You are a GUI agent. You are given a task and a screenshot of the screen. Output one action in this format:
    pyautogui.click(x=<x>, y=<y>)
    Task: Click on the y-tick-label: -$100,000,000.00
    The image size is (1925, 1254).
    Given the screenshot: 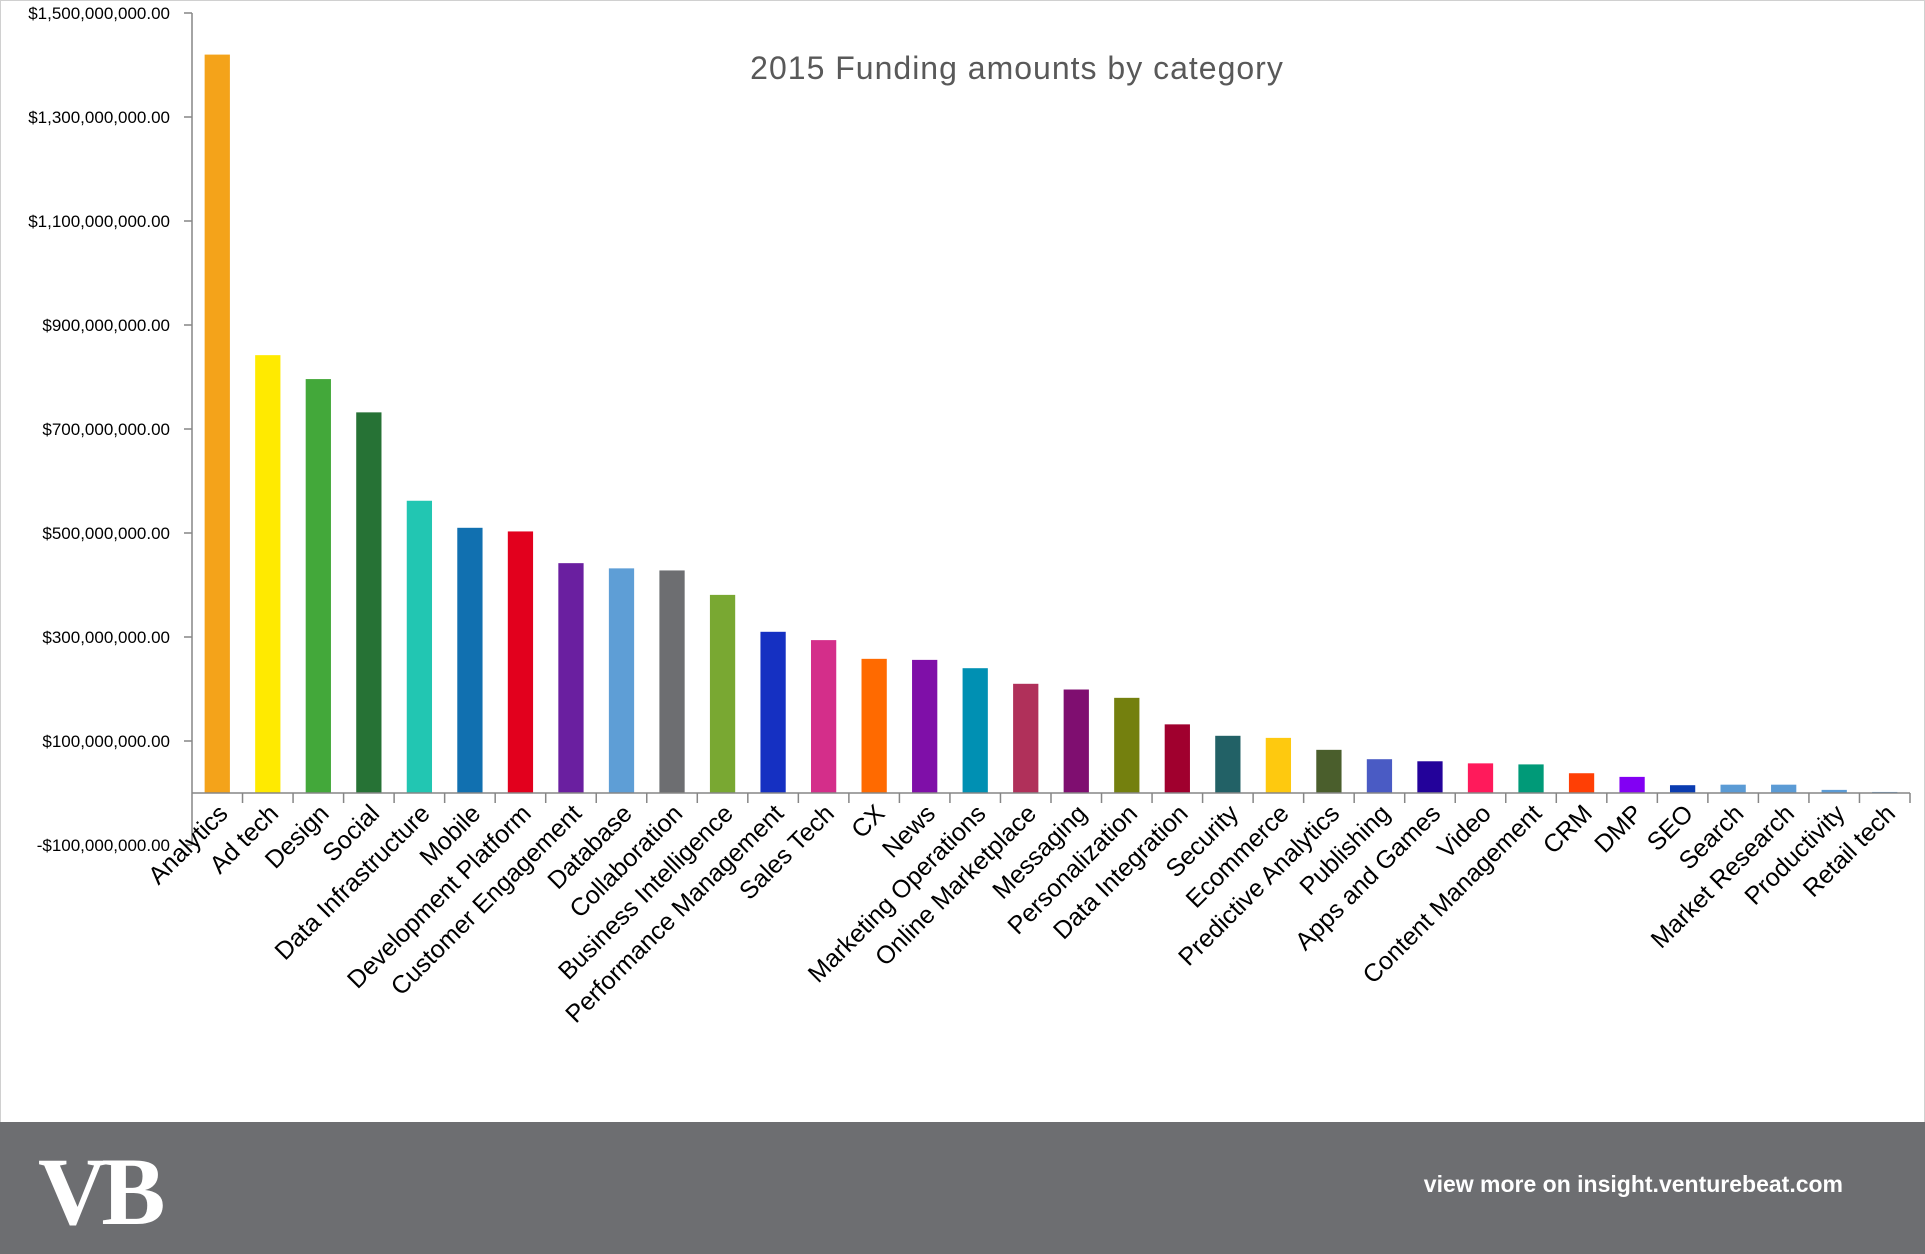 What is the action you would take?
    pyautogui.click(x=103, y=845)
    